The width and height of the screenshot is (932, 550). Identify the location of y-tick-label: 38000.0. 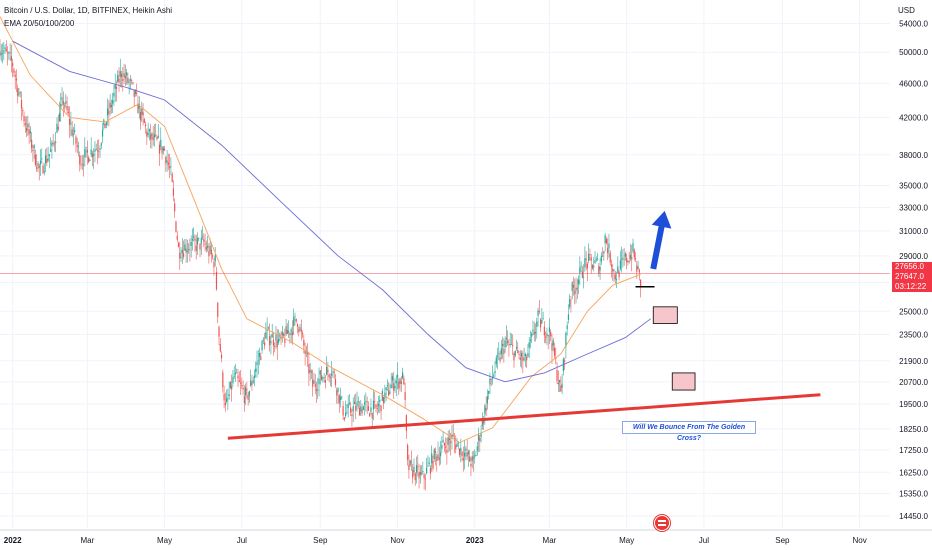
(913, 155).